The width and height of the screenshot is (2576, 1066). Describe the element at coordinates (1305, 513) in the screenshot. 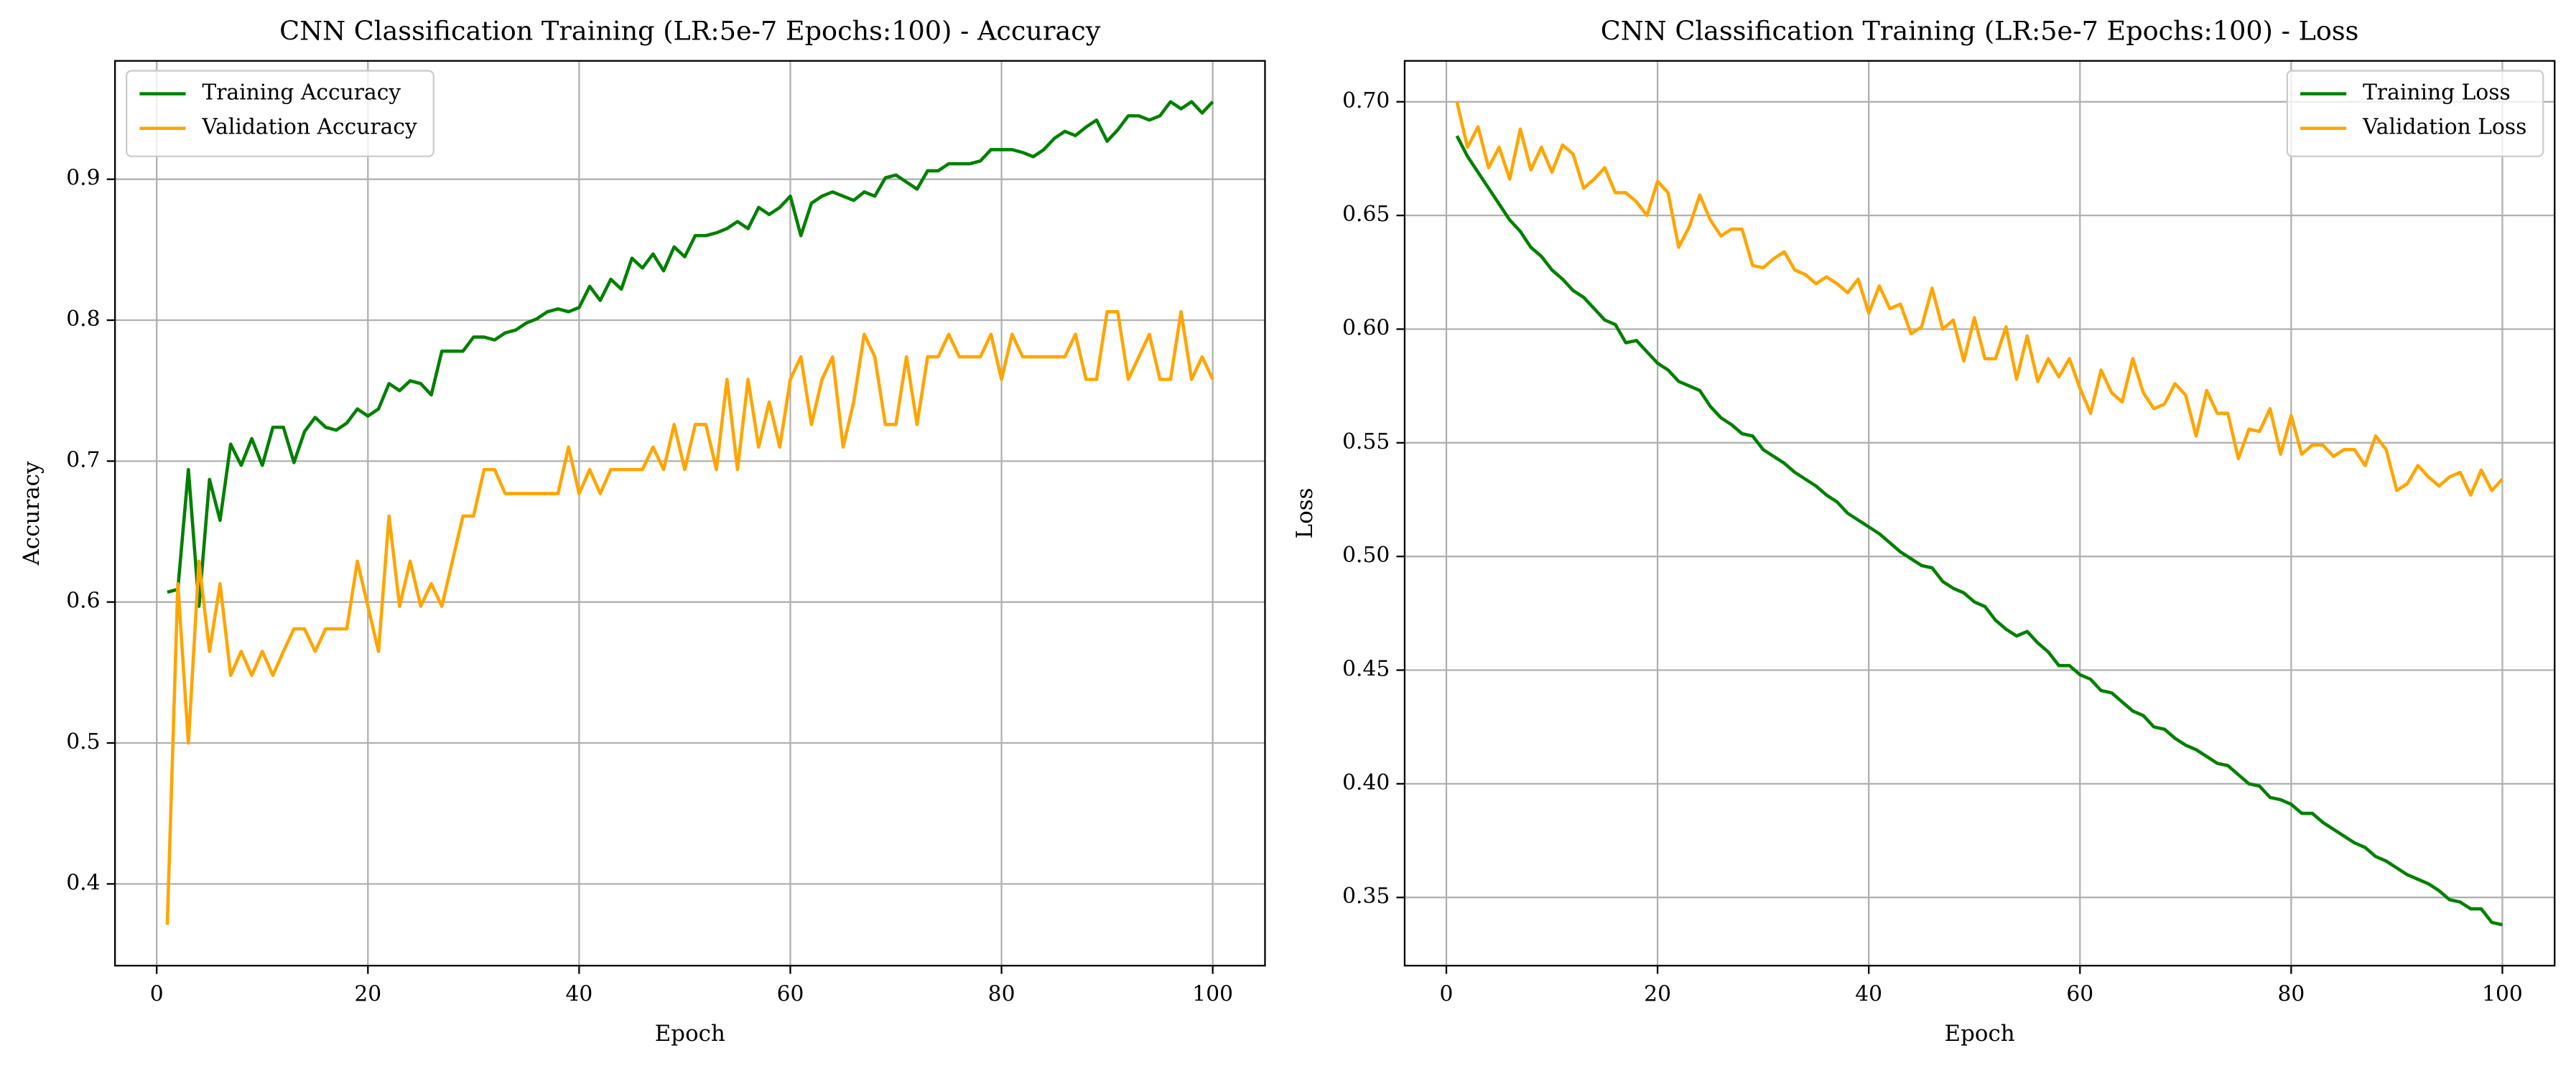

I see `y-axis-label: Loss` at that location.